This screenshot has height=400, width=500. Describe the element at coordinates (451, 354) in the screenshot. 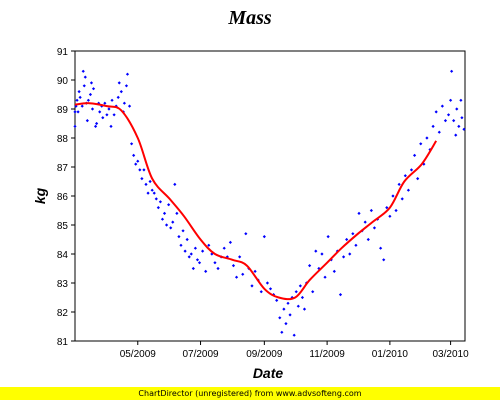

I see `x-tick-label: 03/2010` at that location.